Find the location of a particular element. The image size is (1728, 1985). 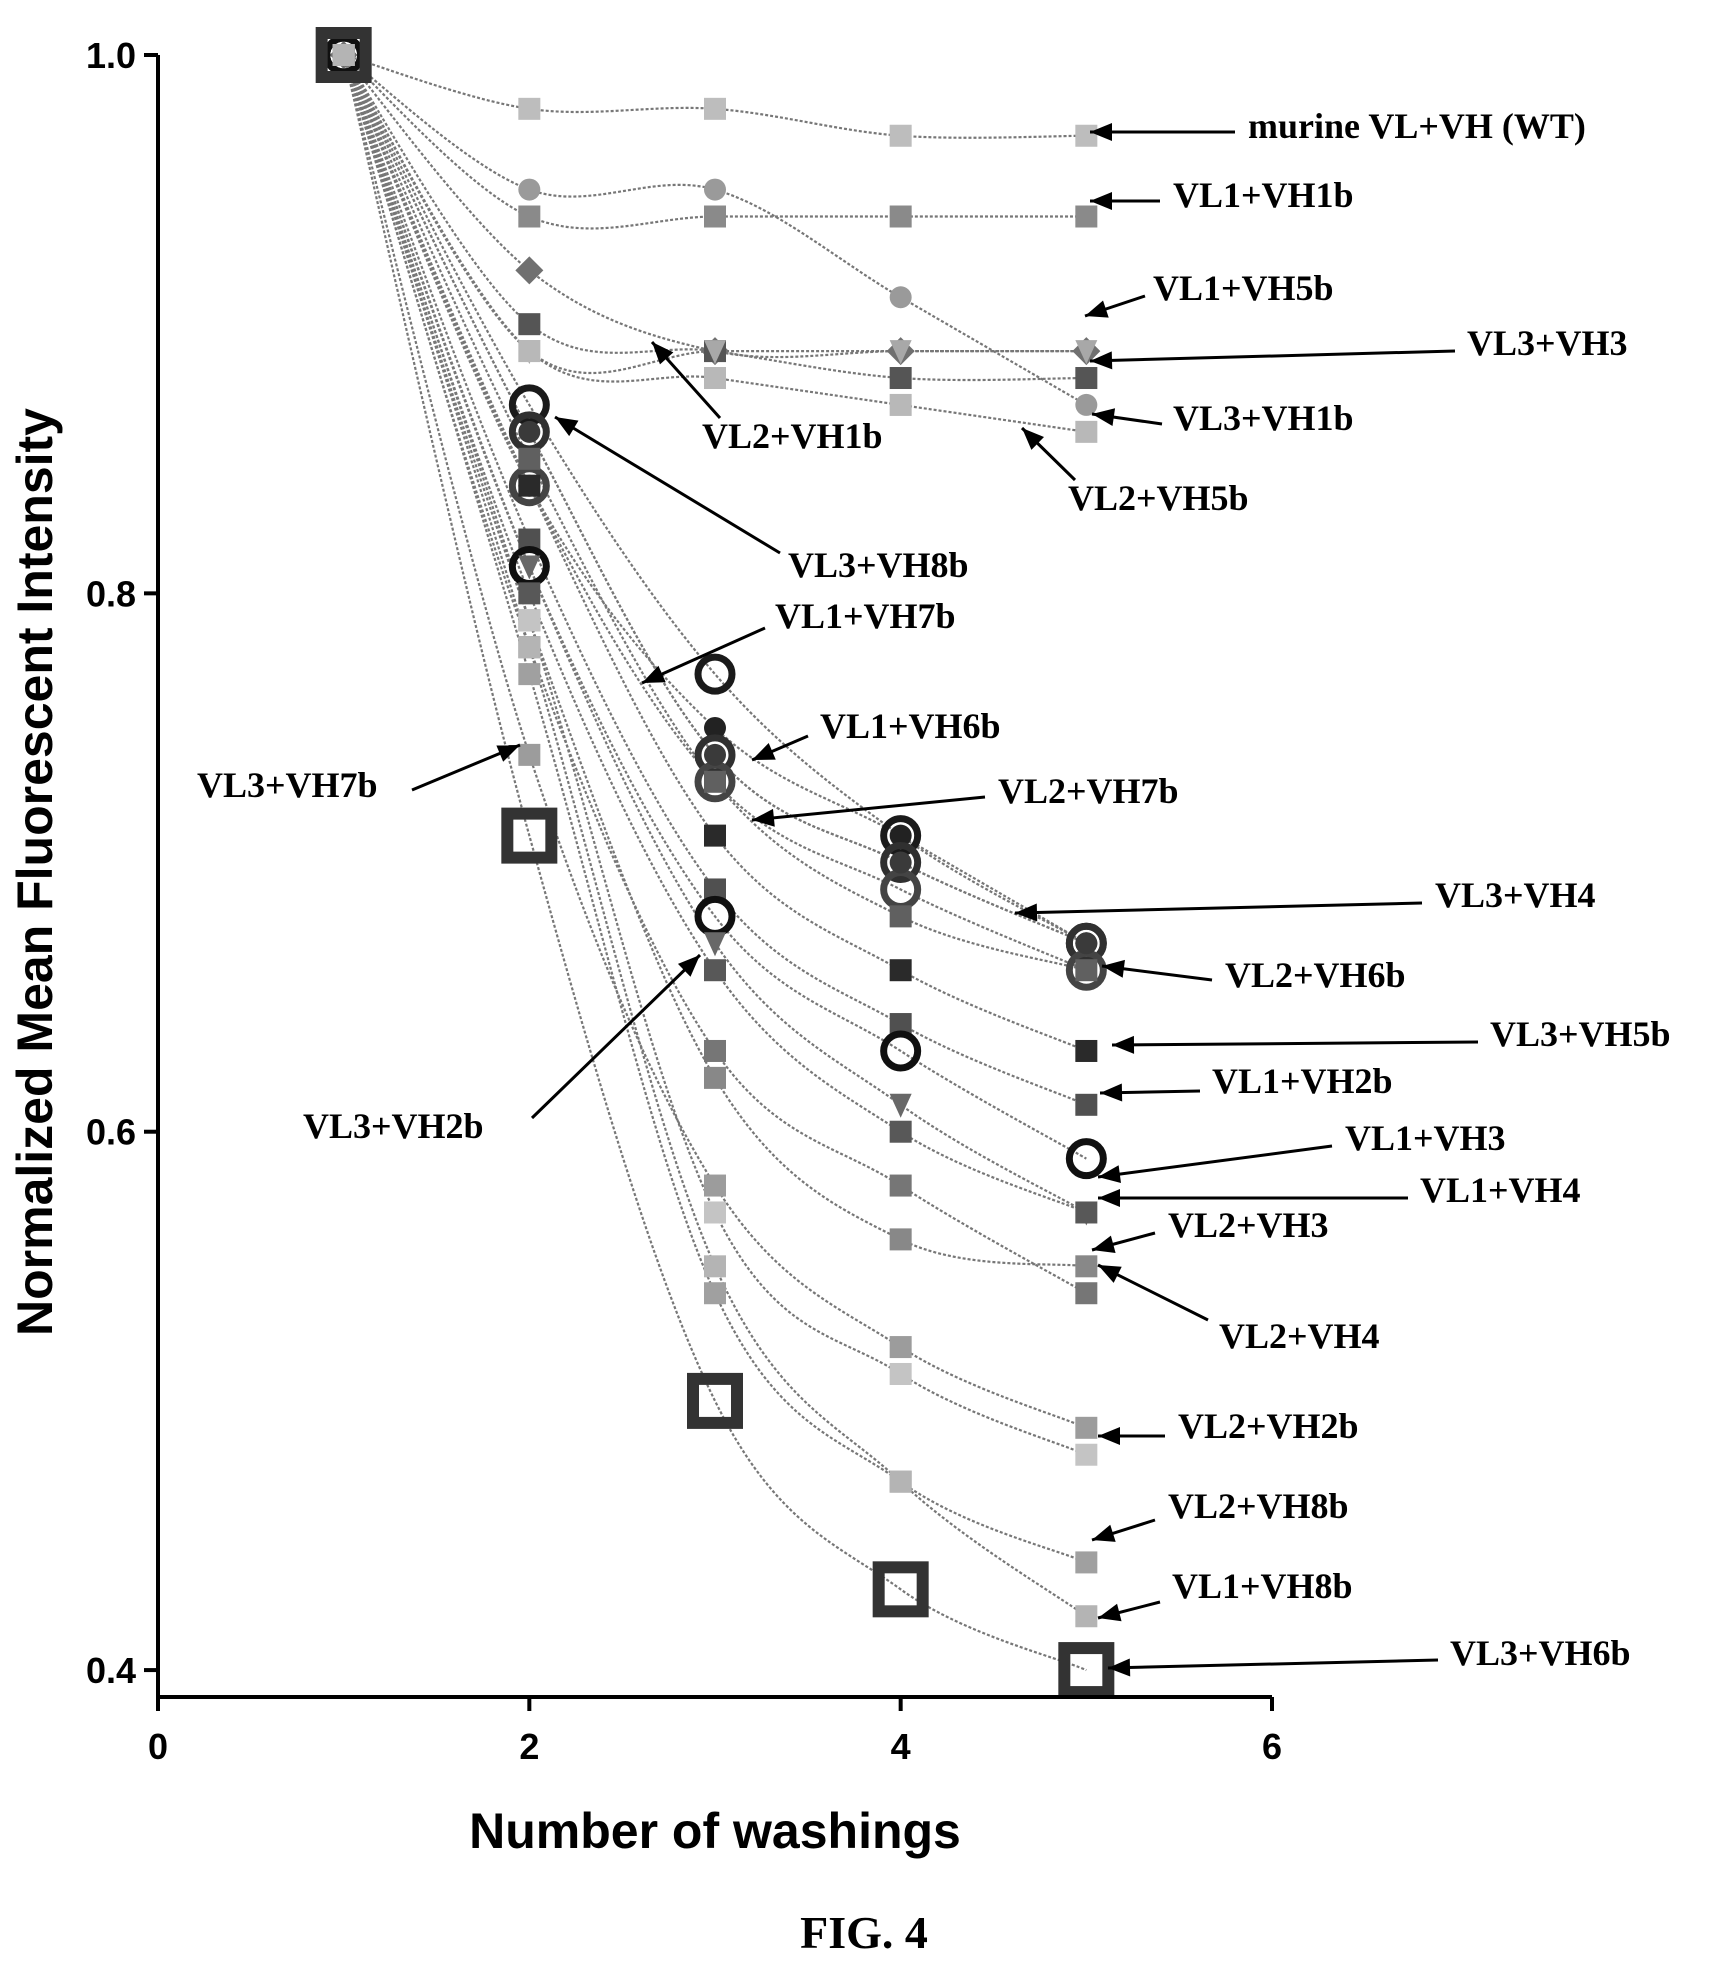

series-label: VL2+VH6b is located at coordinates (1315, 975).